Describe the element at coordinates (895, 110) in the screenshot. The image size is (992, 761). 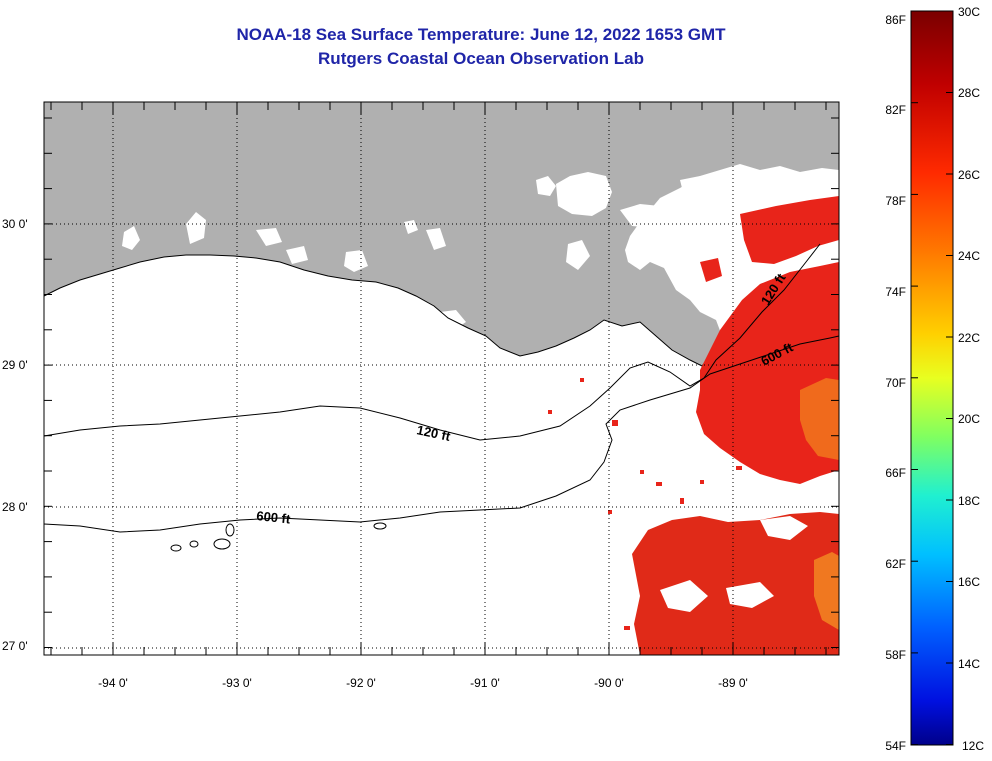
I see `colorbar-f-label: 82F` at that location.